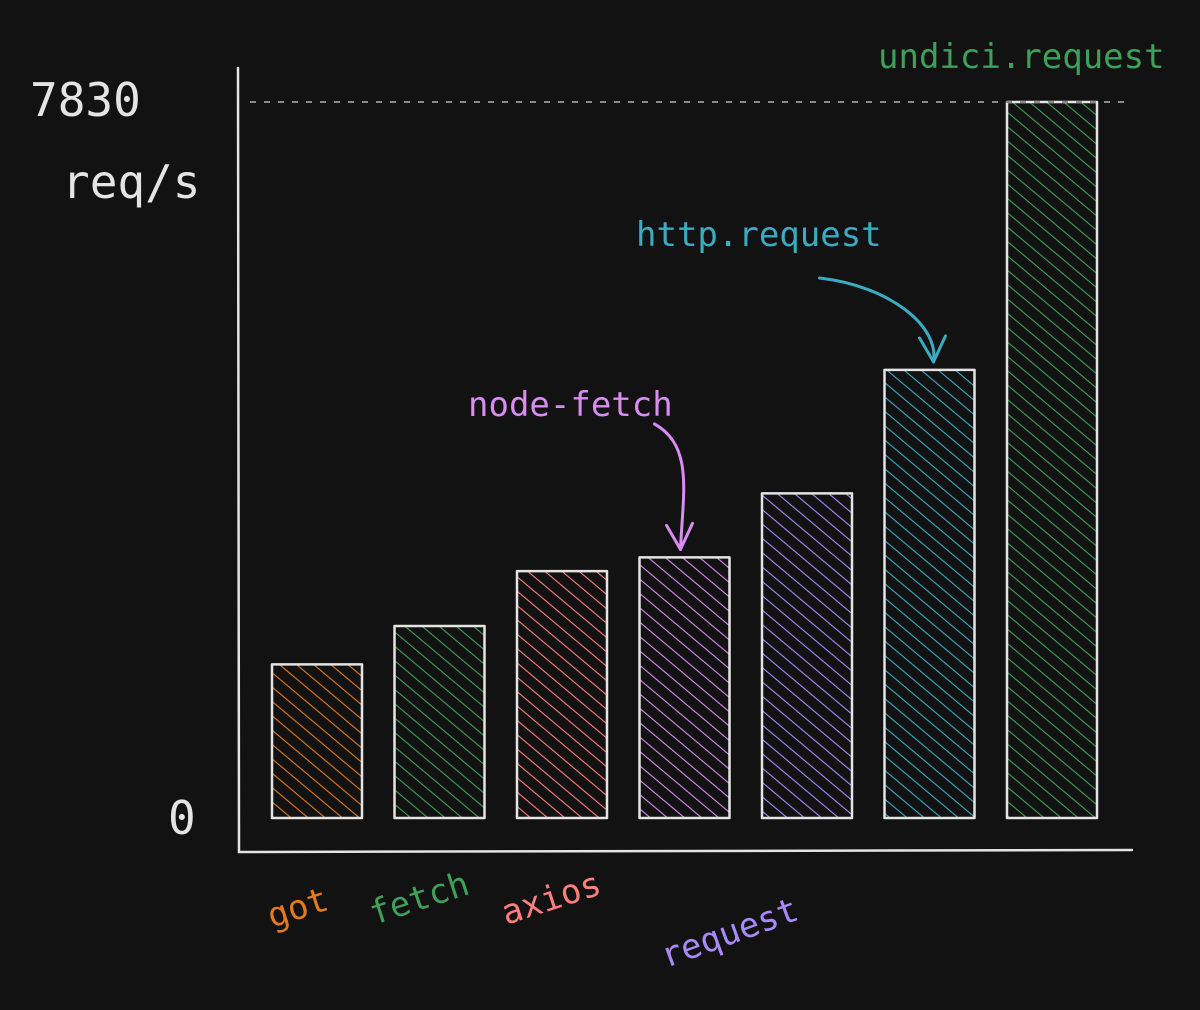 This screenshot has height=1010, width=1200. What do you see at coordinates (551, 899) in the screenshot?
I see `category-label-axios: axios` at bounding box center [551, 899].